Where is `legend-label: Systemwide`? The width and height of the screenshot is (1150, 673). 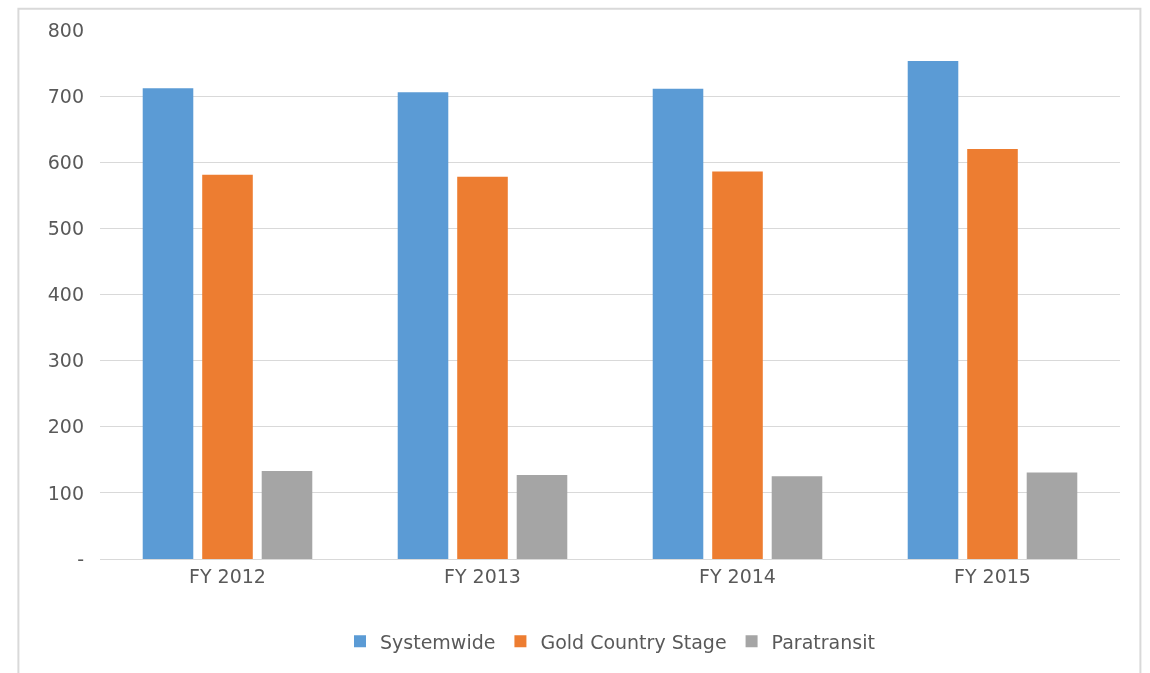 legend-label: Systemwide is located at coordinates (438, 641).